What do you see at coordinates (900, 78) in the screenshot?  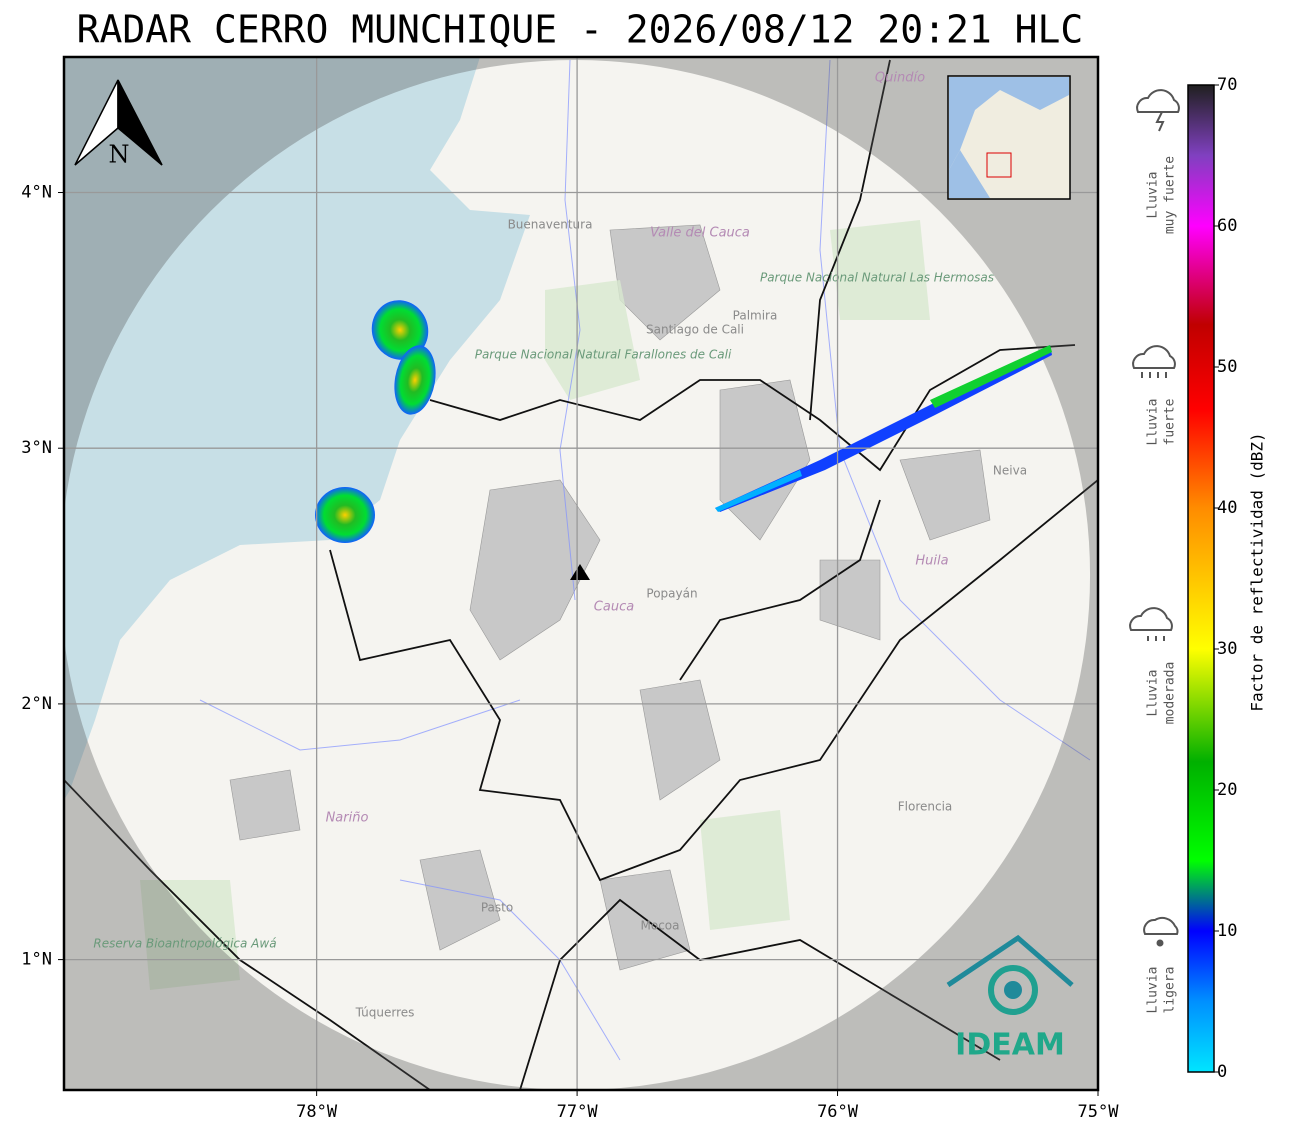 I see `place-label: Quindío` at bounding box center [900, 78].